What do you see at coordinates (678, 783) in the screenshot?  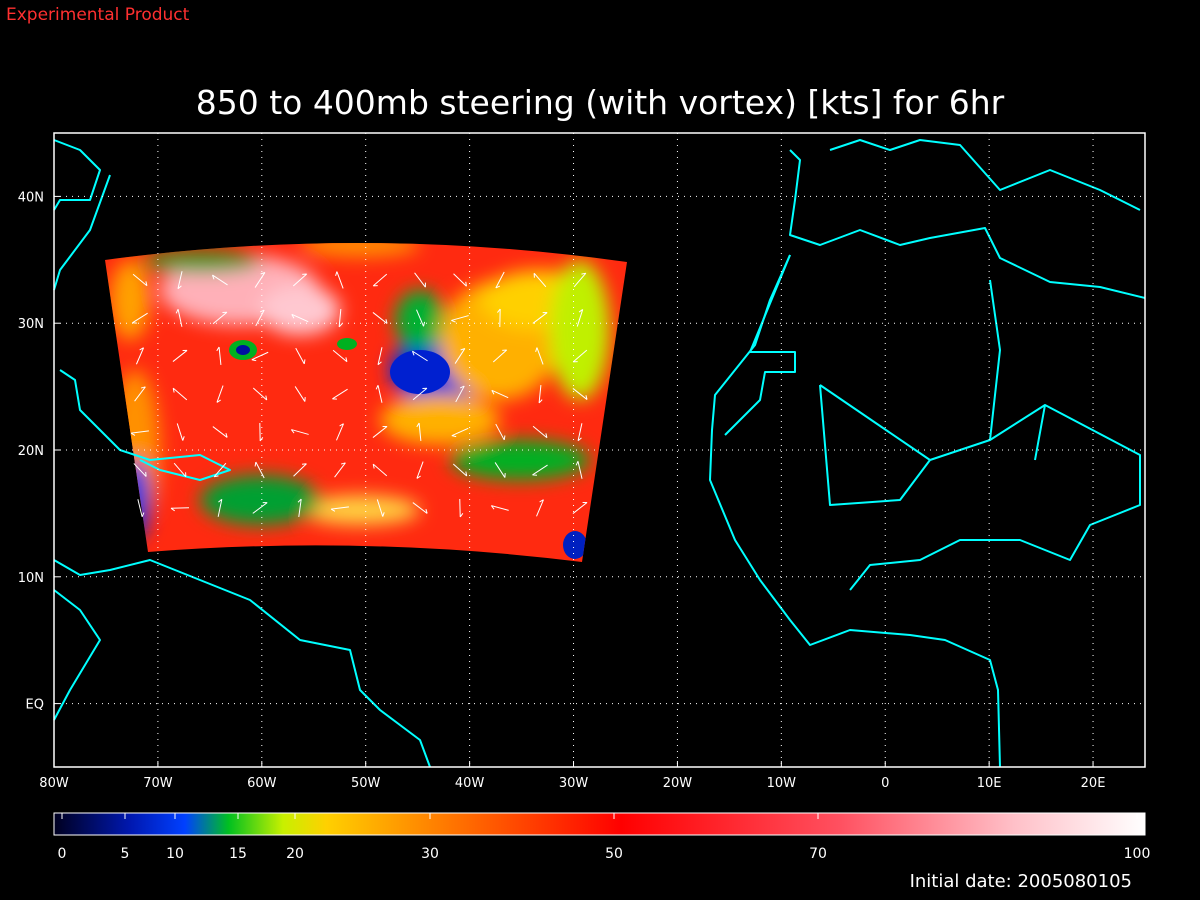 I see `x-tick-label: 20W` at bounding box center [678, 783].